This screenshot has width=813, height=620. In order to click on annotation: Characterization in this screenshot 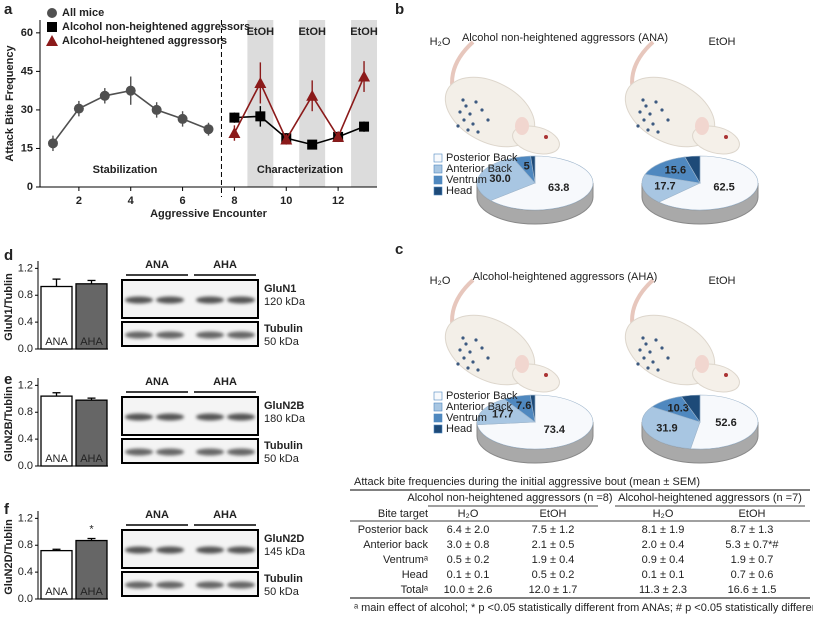, I will do `click(300, 170)`.